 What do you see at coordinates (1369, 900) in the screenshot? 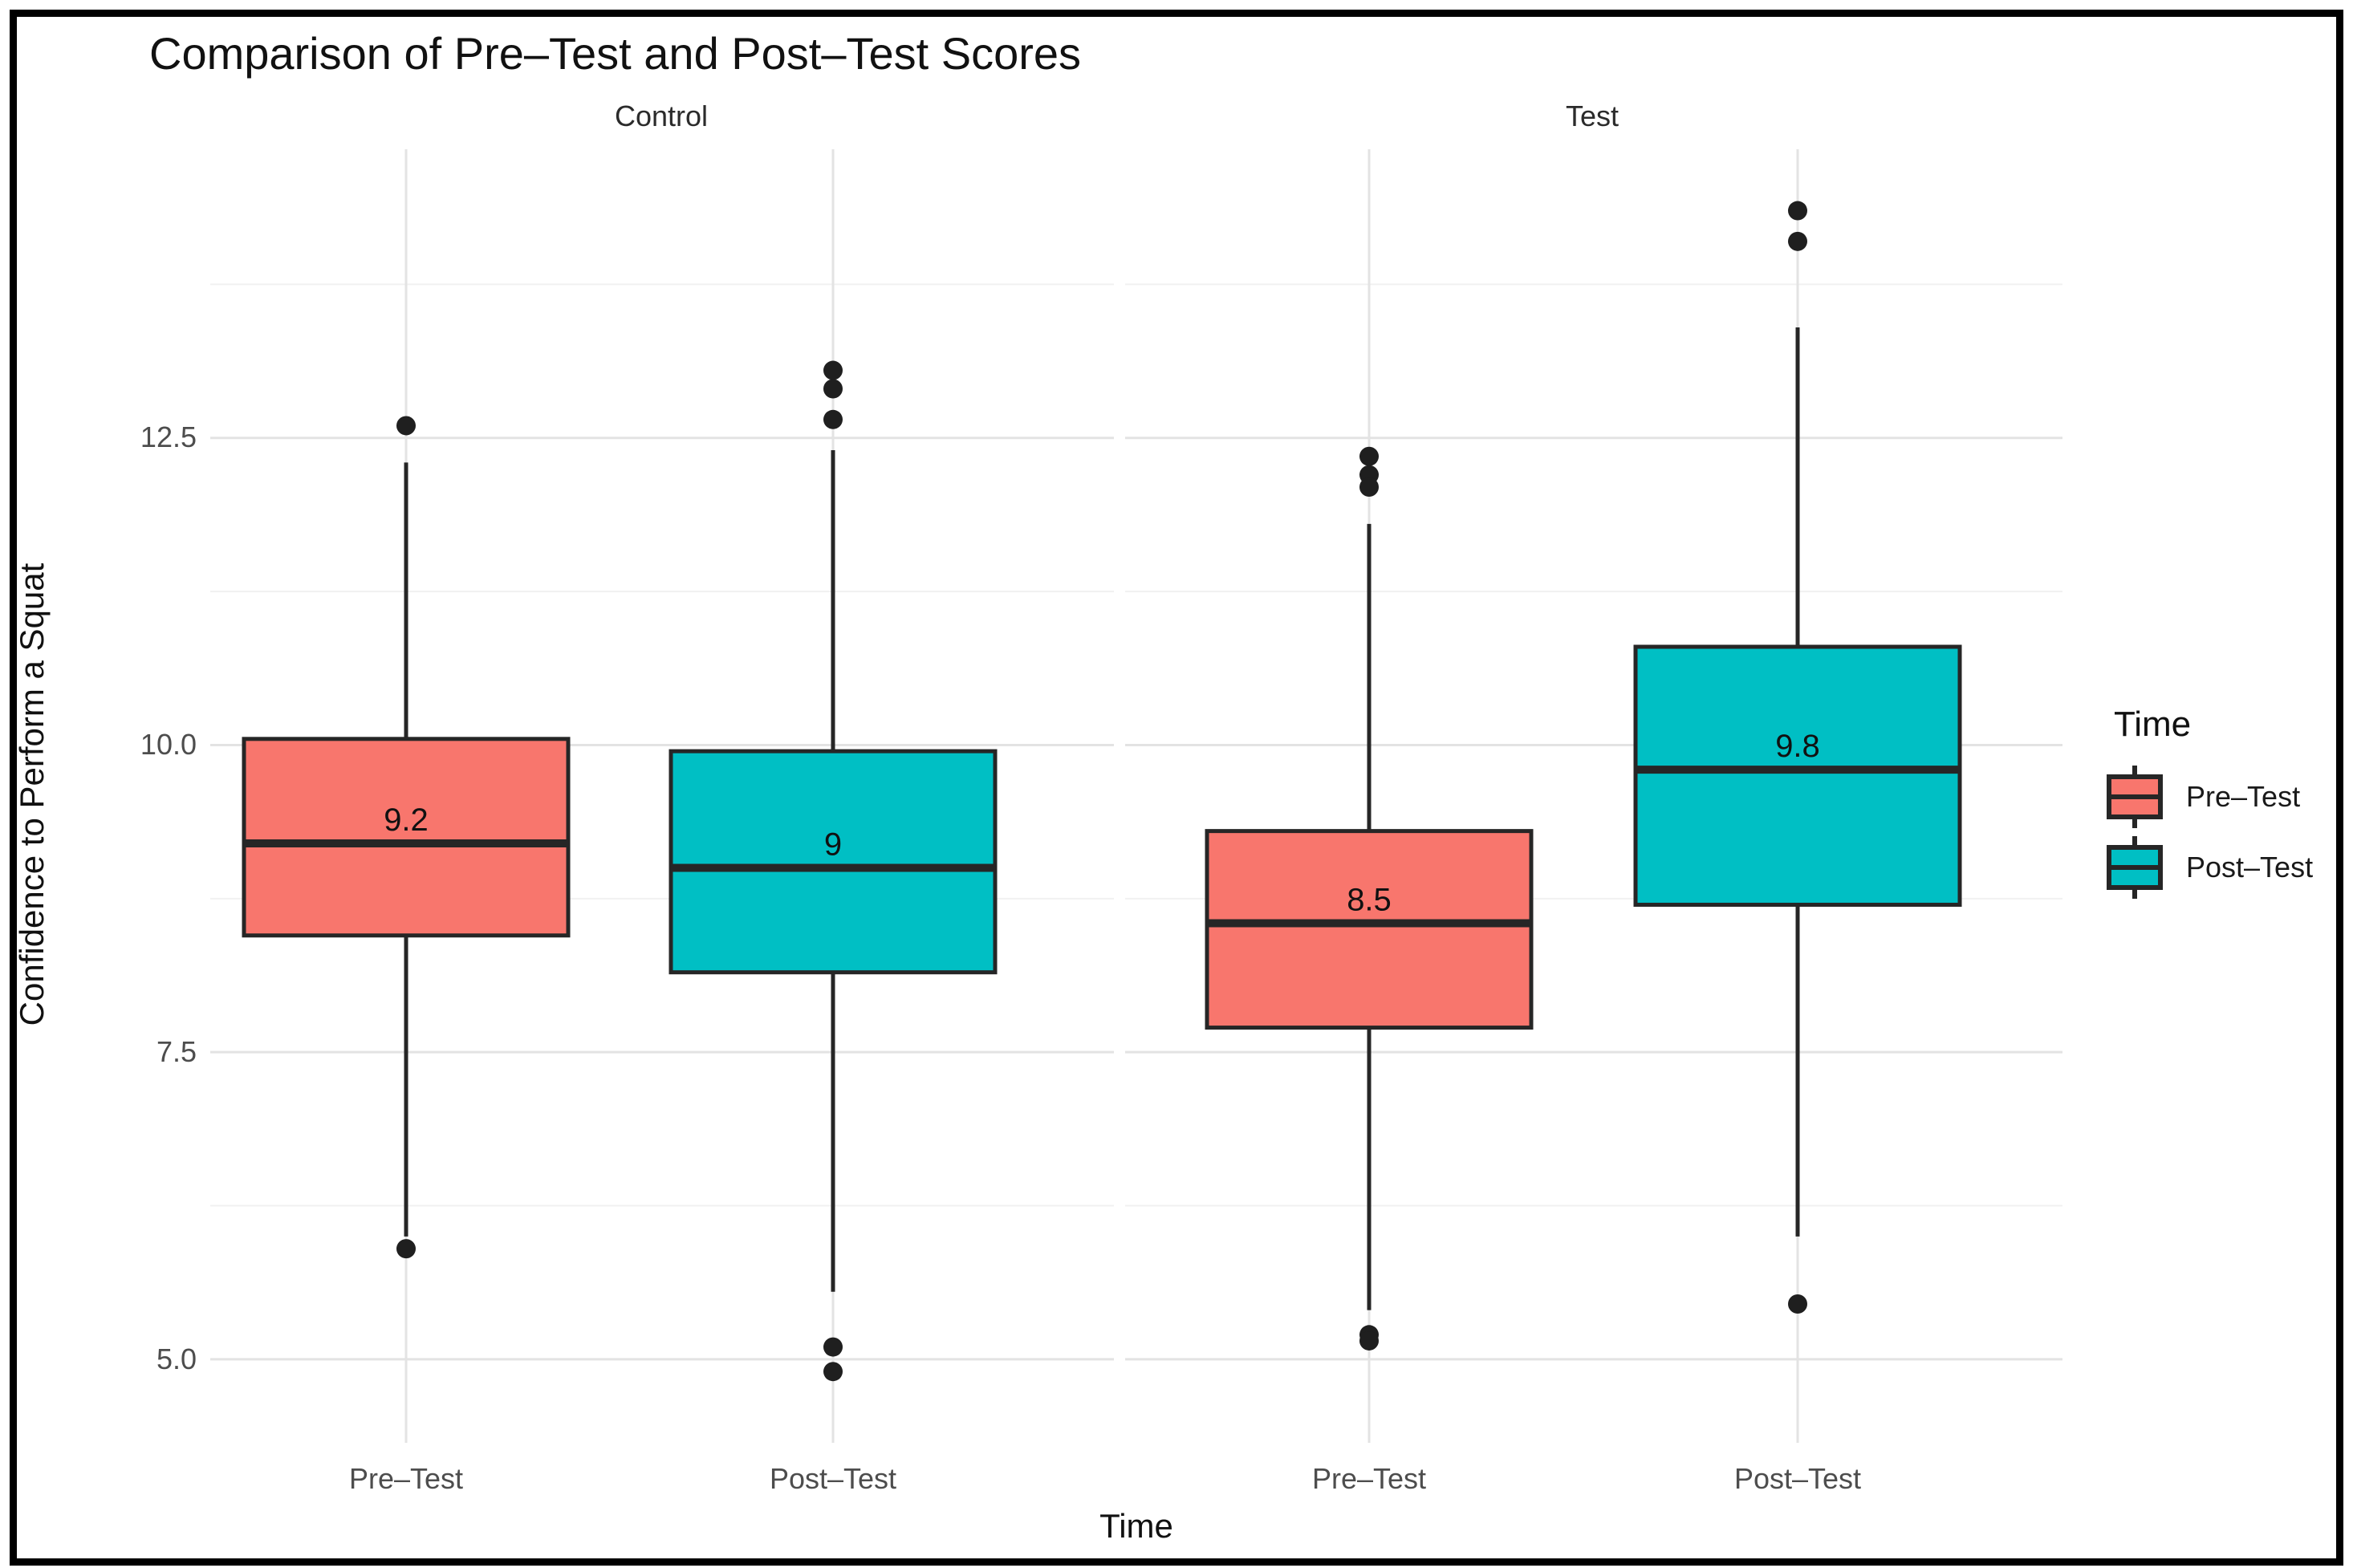
I see `median-value-label: 8.5` at bounding box center [1369, 900].